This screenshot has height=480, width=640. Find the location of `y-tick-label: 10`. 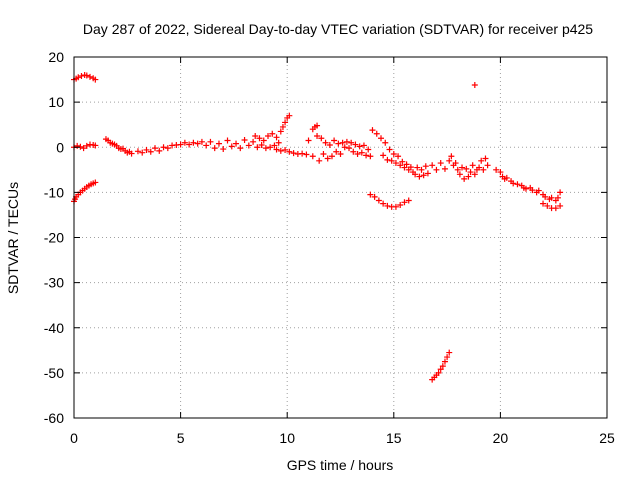

y-tick-label: 10 is located at coordinates (56, 102).